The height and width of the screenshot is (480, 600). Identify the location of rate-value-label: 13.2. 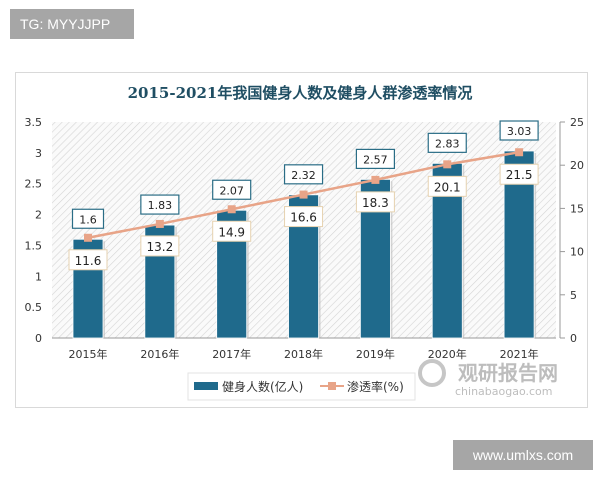
(159, 247).